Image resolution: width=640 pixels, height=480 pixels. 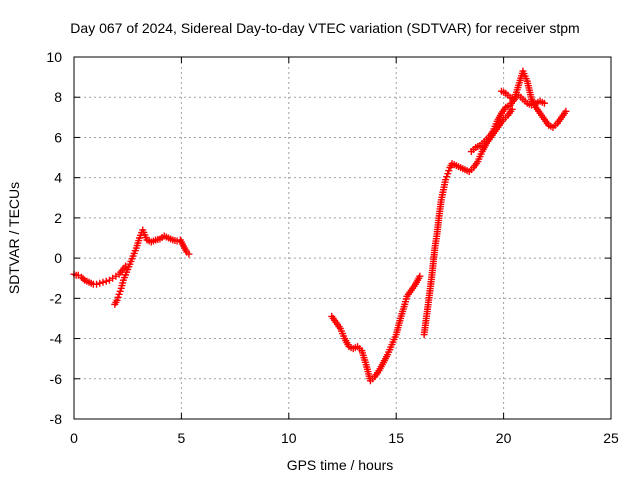 What do you see at coordinates (56, 379) in the screenshot?
I see `y-tick-label: -6` at bounding box center [56, 379].